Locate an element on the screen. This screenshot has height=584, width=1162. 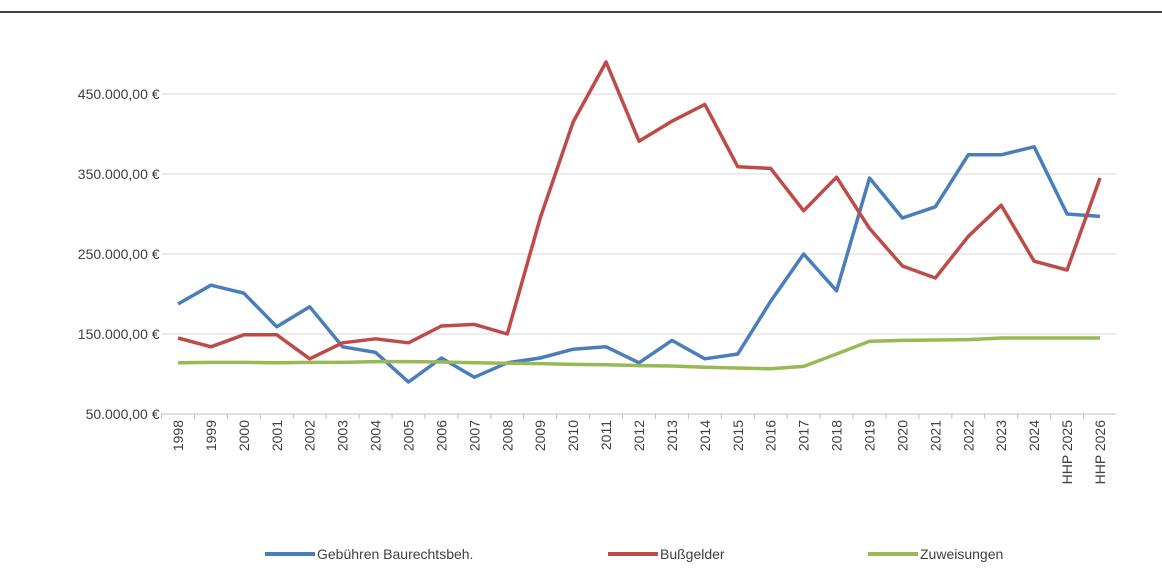
x-tick-label: 2013 is located at coordinates (672, 435).